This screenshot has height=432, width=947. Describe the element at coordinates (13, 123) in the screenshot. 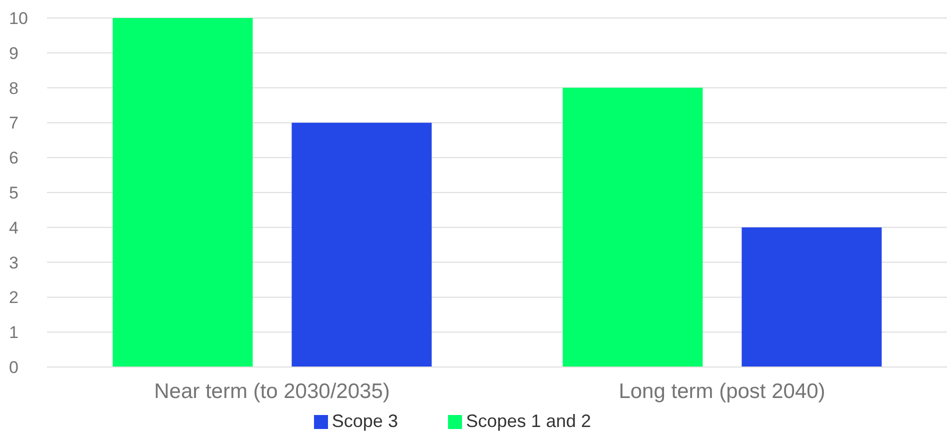

I see `y-tick-label: 7` at that location.